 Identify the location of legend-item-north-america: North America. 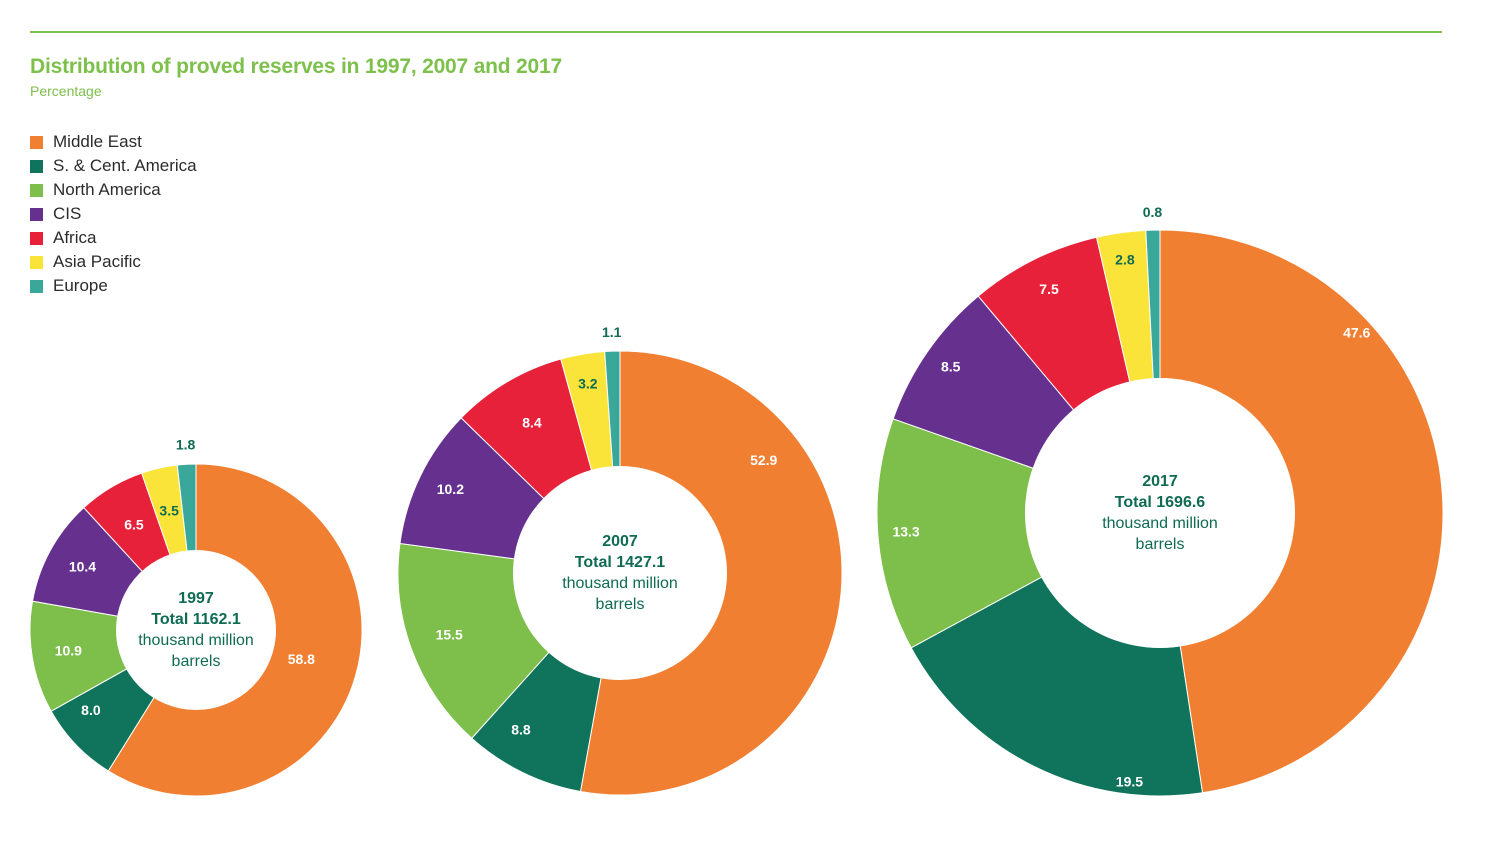
(113, 190).